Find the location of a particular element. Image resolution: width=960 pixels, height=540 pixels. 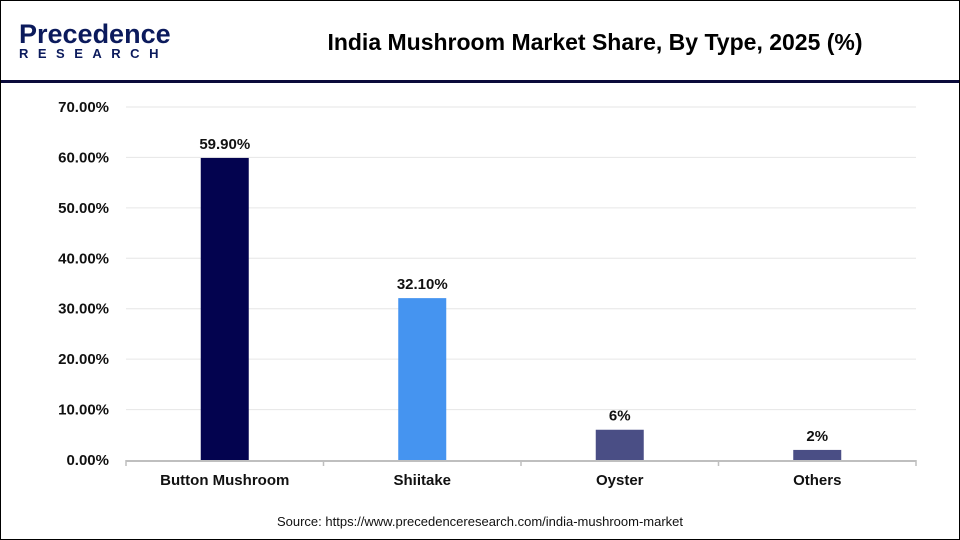

x-tick-label: Shiitake is located at coordinates (422, 480).